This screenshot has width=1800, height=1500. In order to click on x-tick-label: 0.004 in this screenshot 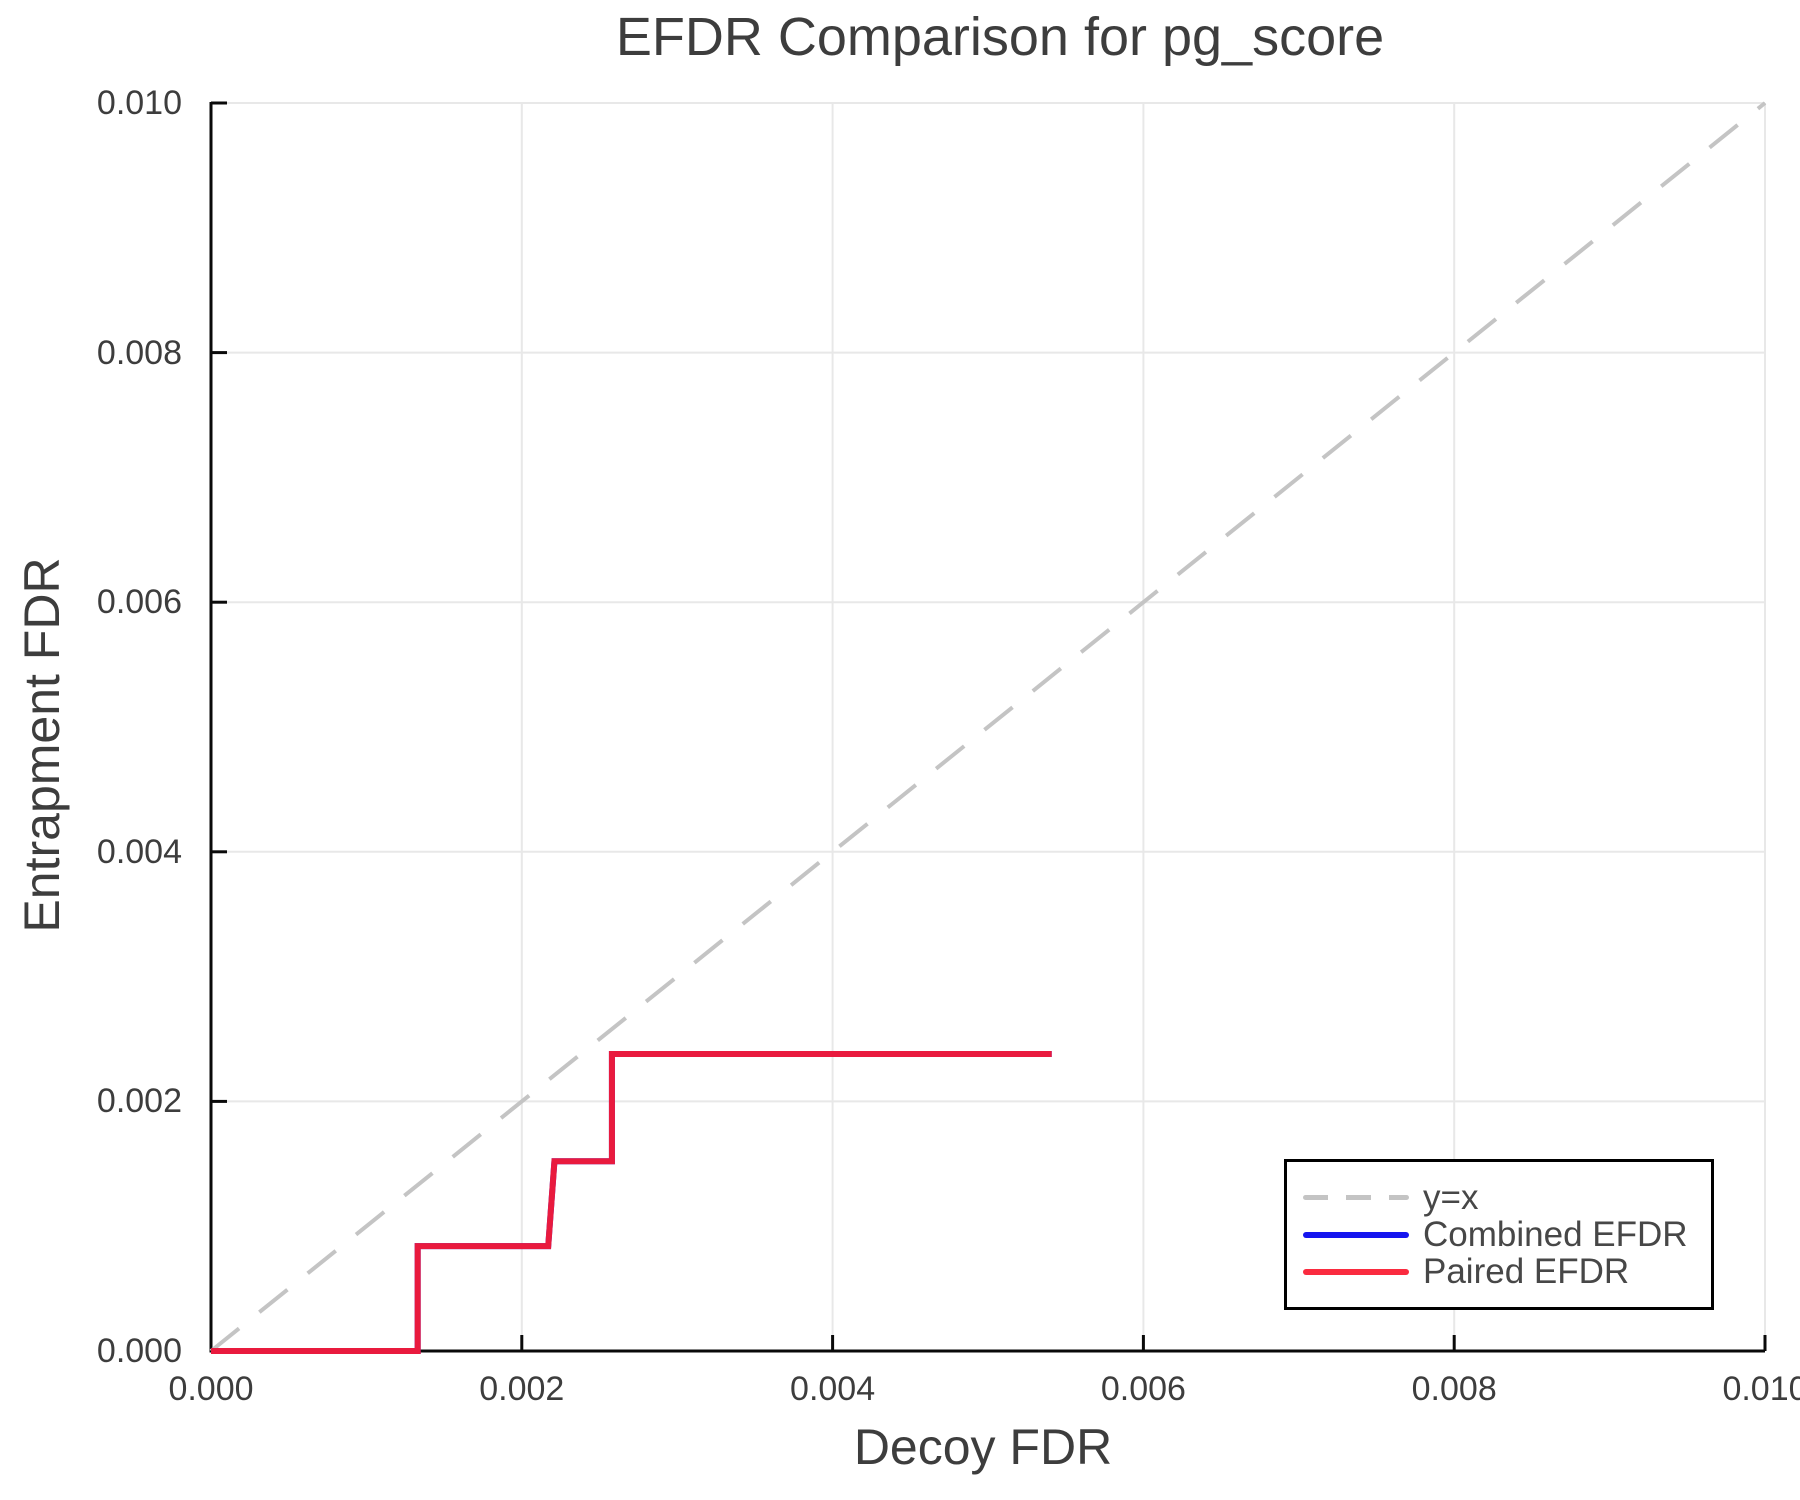, I will do `click(833, 1389)`.